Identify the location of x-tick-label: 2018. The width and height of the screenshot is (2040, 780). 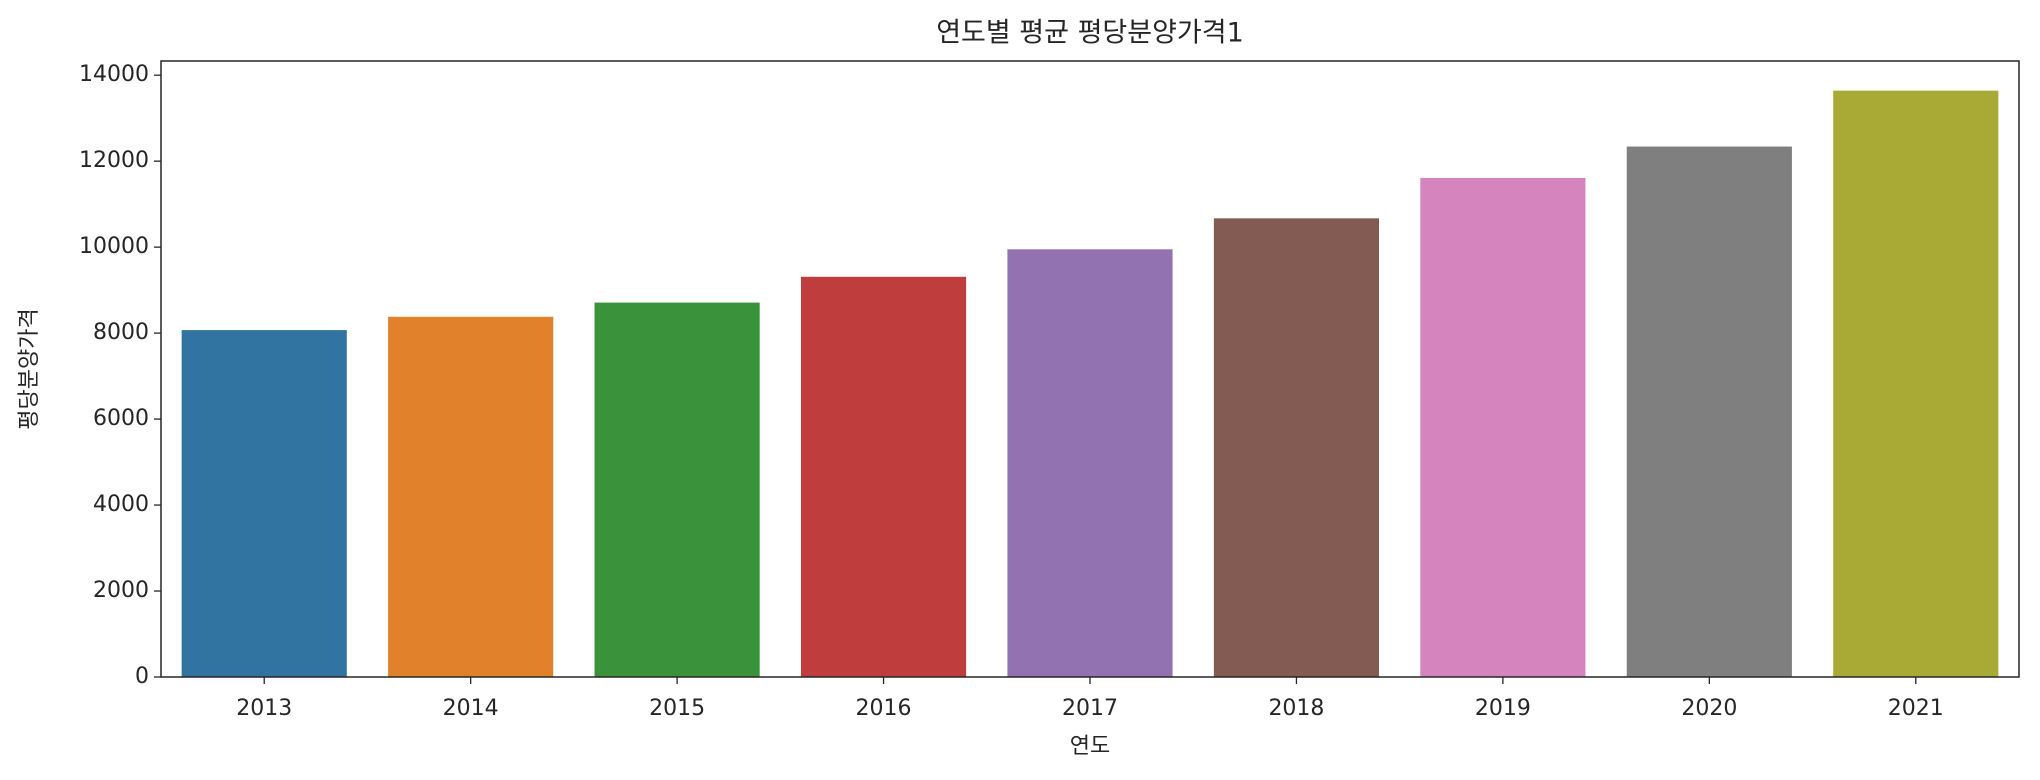
(1296, 708).